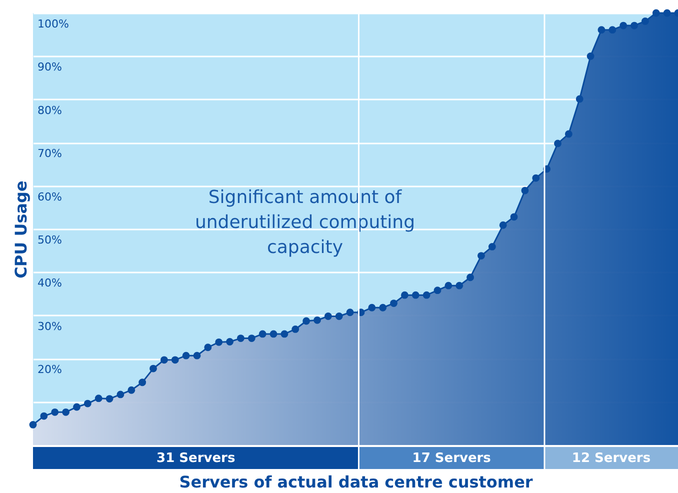 Image resolution: width=678 pixels, height=493 pixels. I want to click on annotation: Significant amount of underutilized computing capacity, so click(305, 222).